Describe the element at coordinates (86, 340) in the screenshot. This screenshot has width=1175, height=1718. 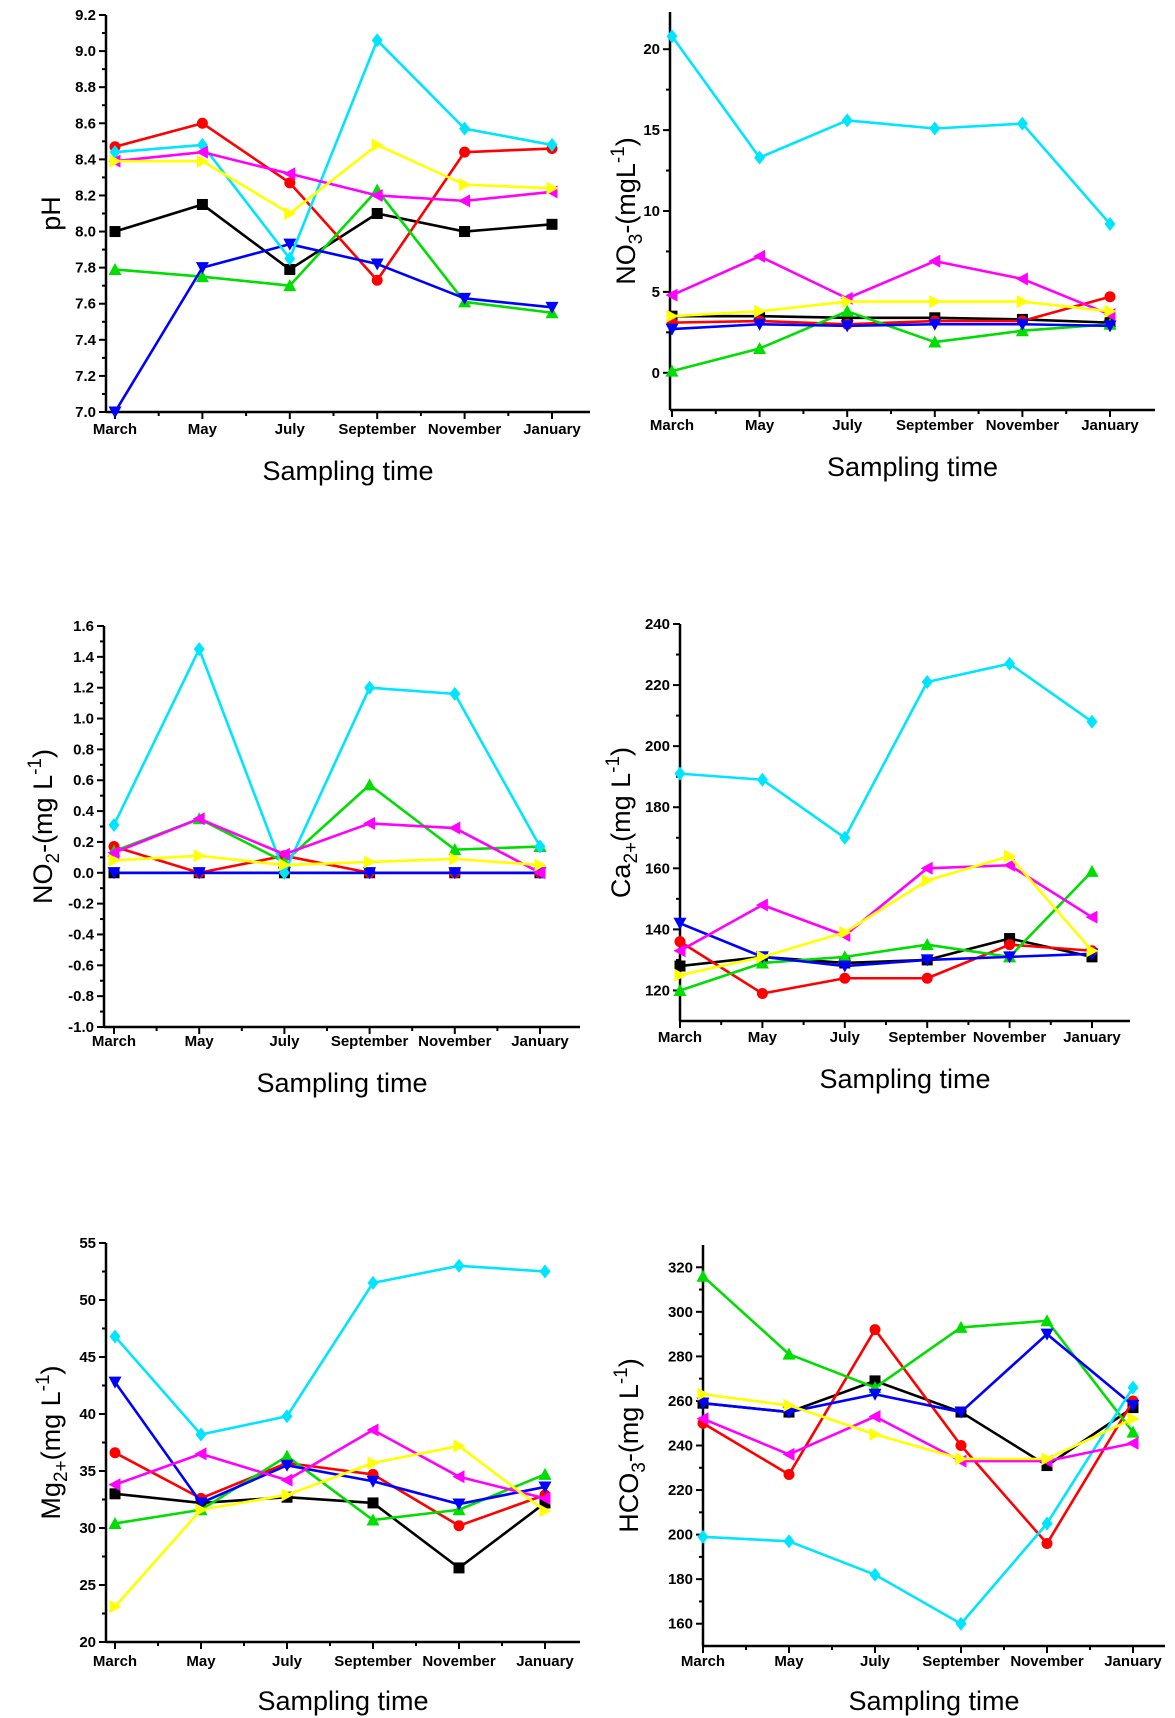
I see `y-tick-label: 7.4` at that location.